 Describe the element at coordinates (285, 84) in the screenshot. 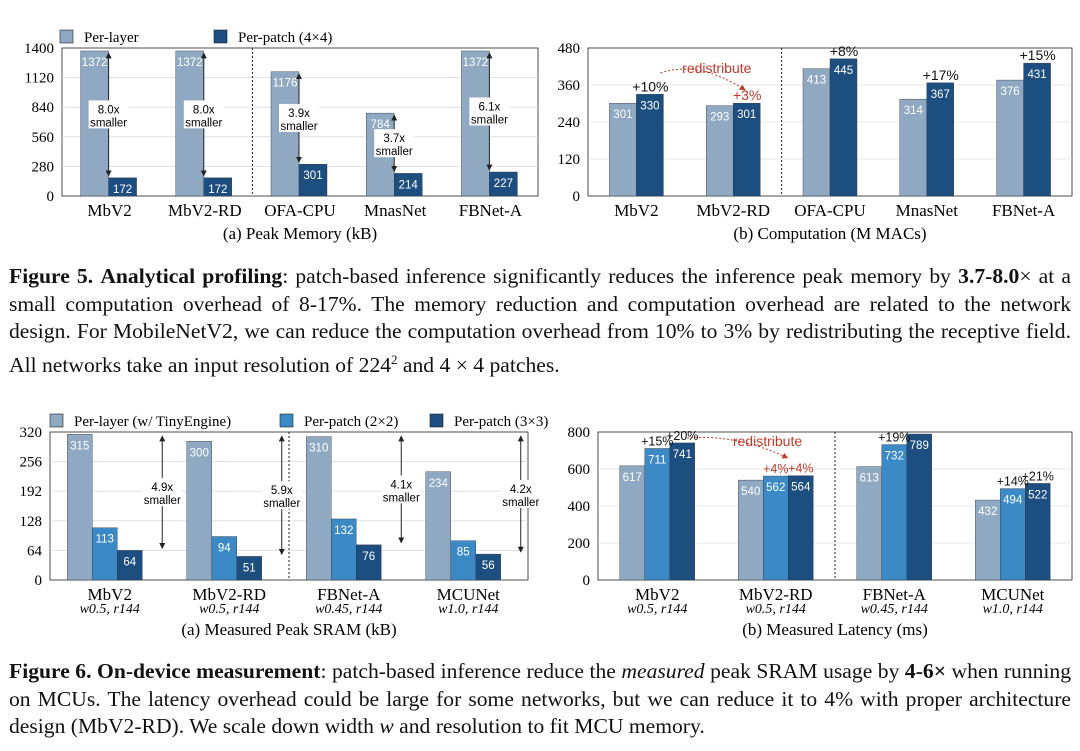

I see `bar-value-label: 1176` at that location.